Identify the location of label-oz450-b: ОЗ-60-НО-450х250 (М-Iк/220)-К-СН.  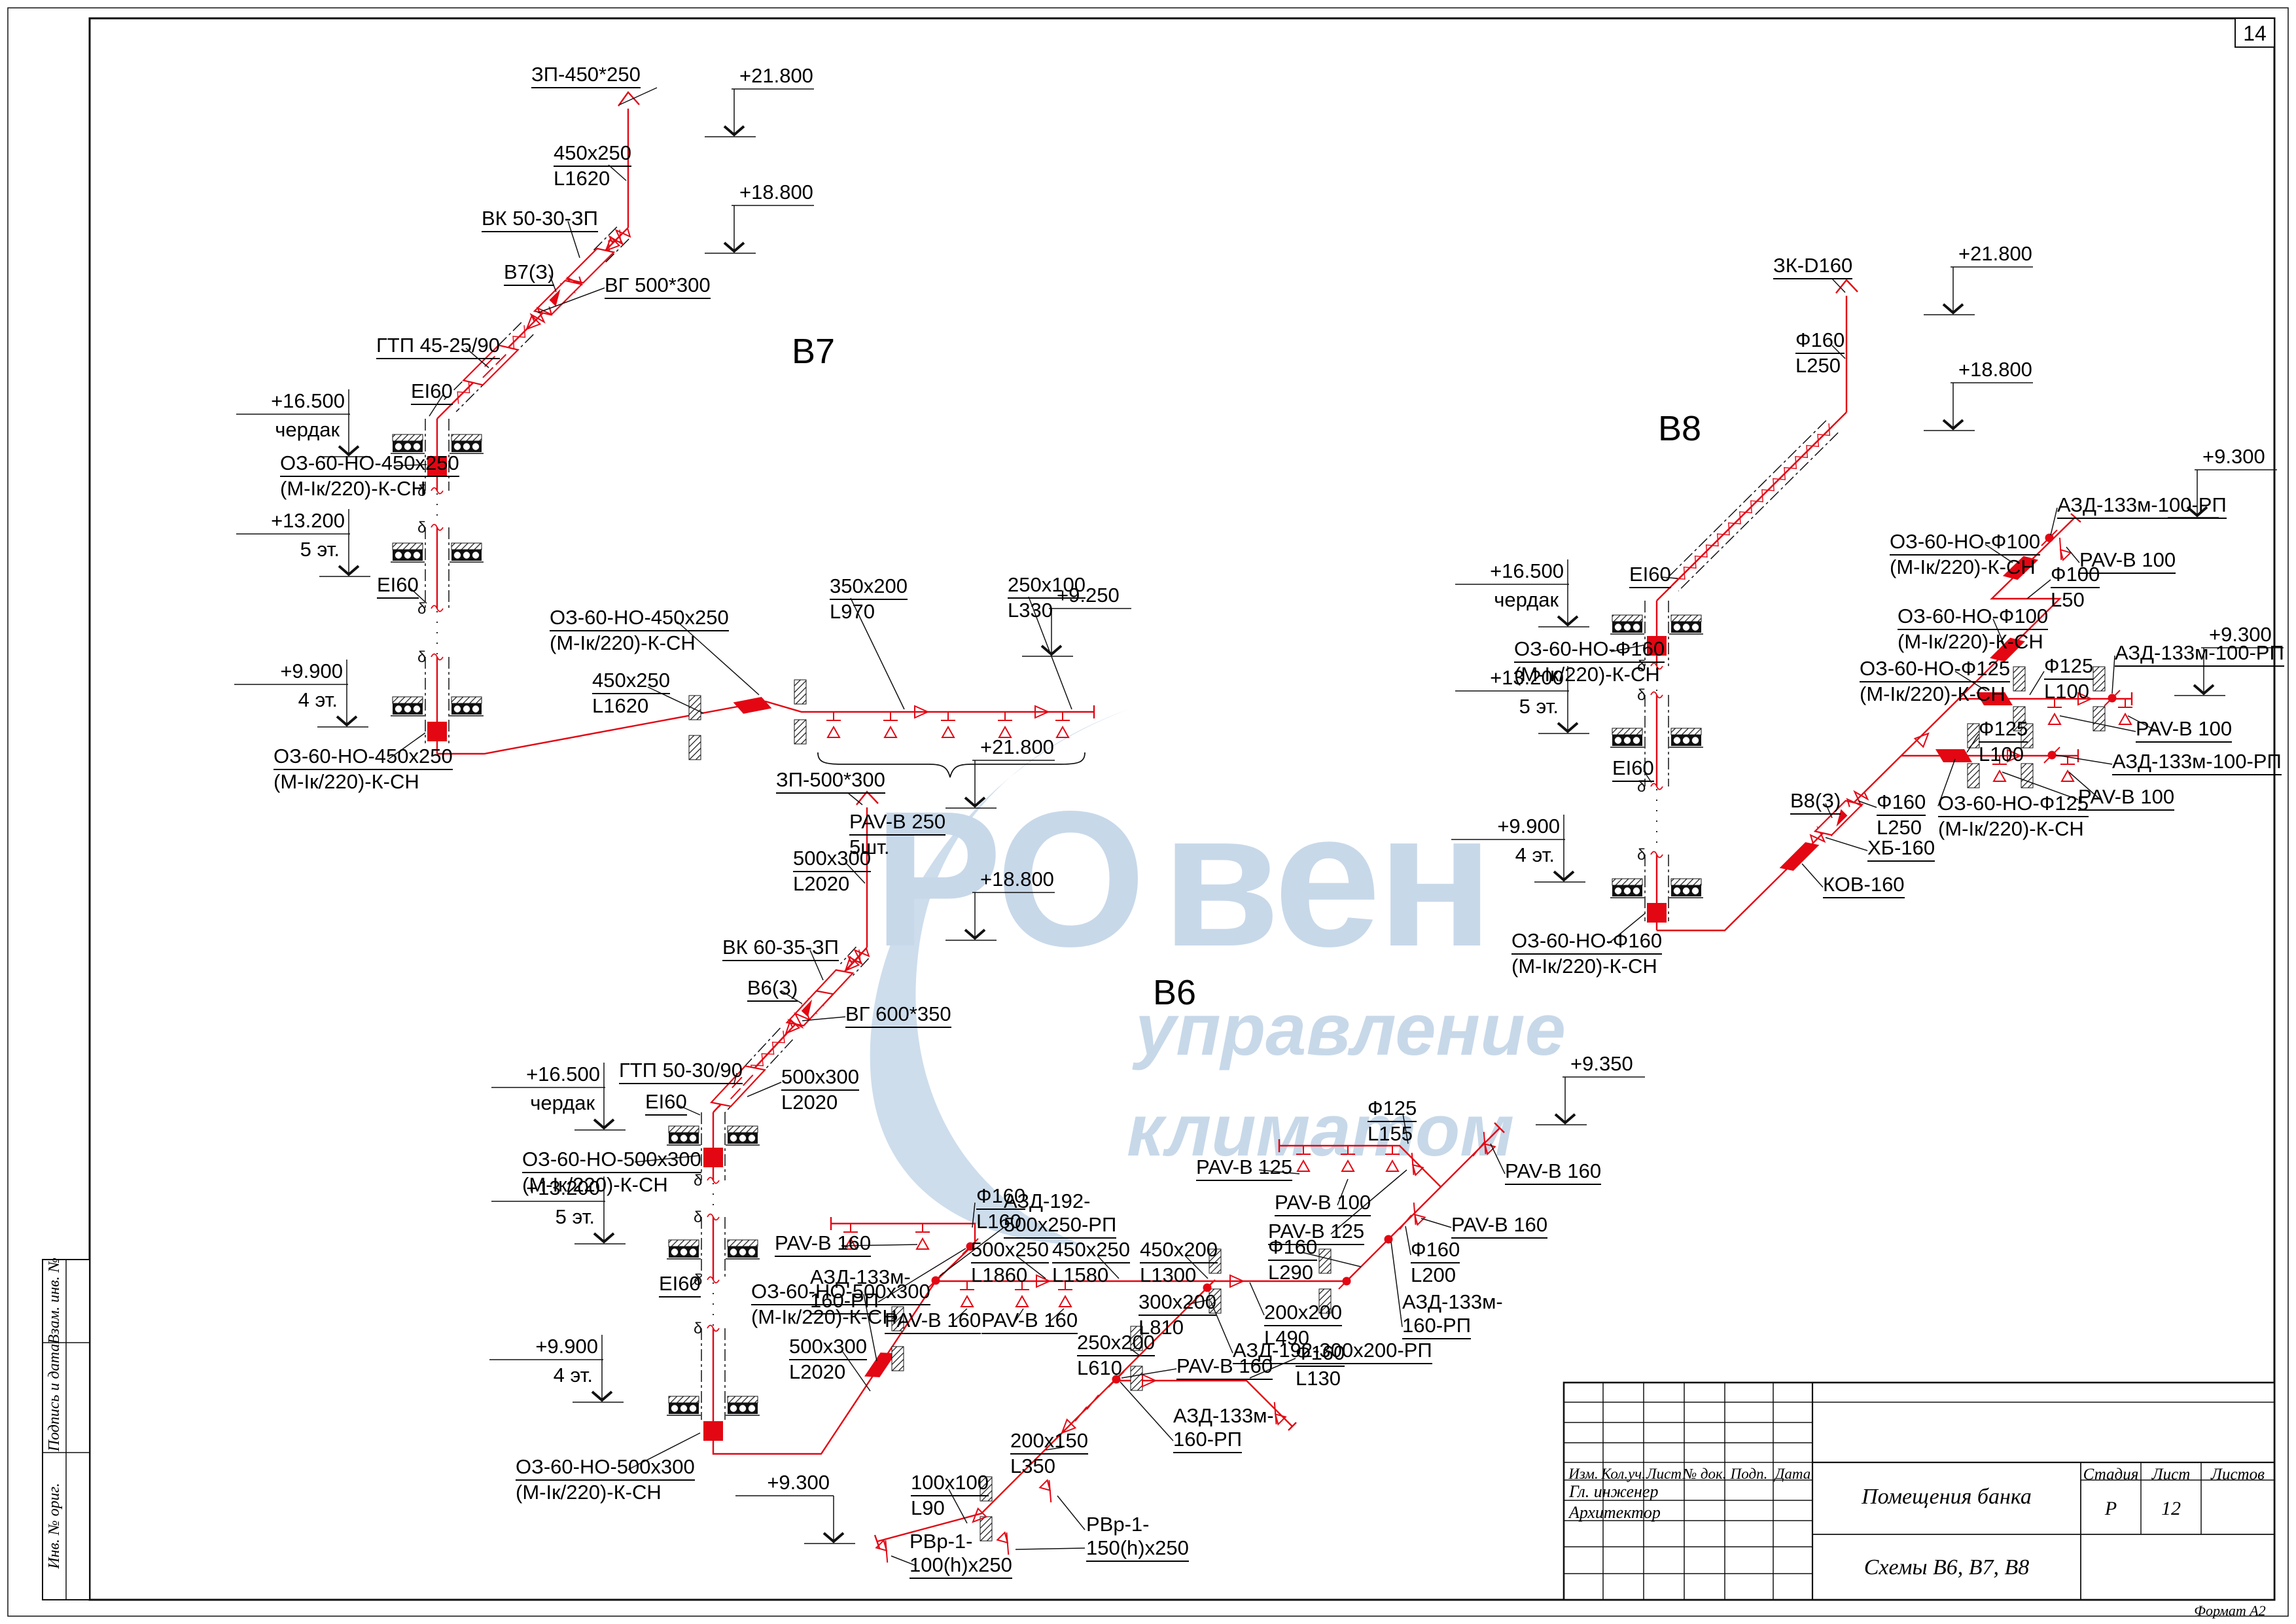
(363, 769).